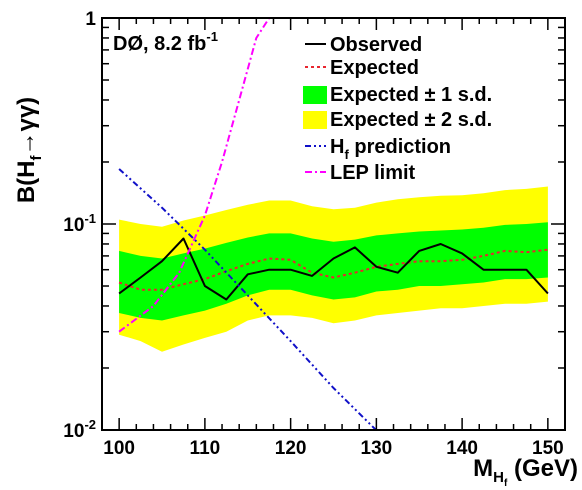  Describe the element at coordinates (315, 120) in the screenshot. I see `legend-band2-swatch` at that location.